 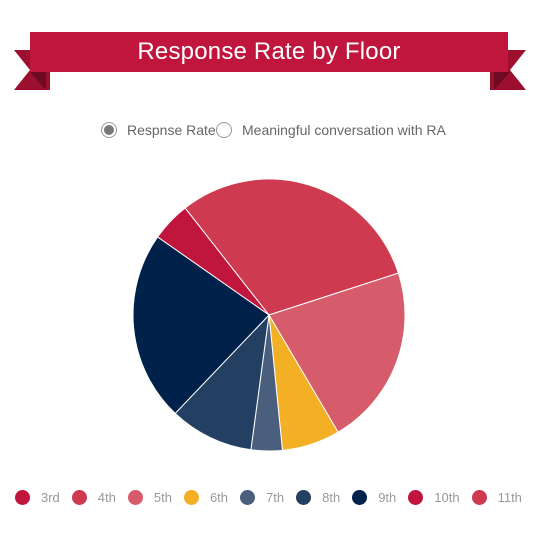 What do you see at coordinates (171, 130) in the screenshot?
I see `toggle-response-rate-label: Respnse Rate` at bounding box center [171, 130].